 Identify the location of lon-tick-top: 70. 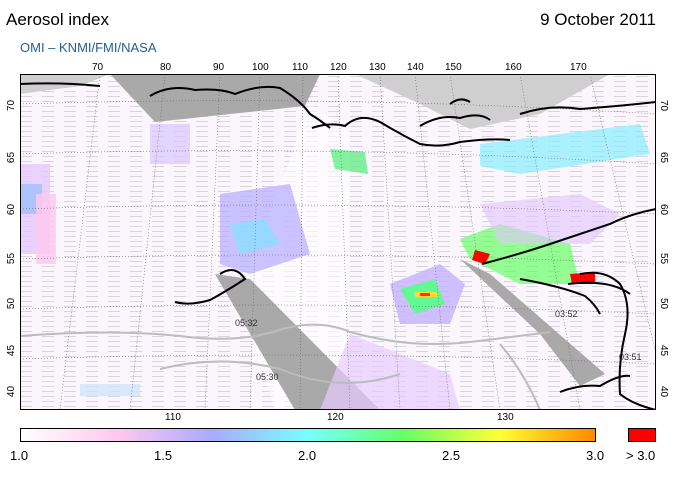
(98, 67).